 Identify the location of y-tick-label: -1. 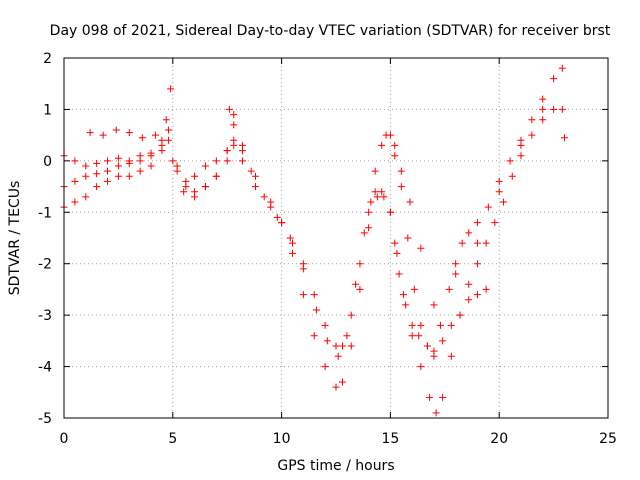
(45, 213).